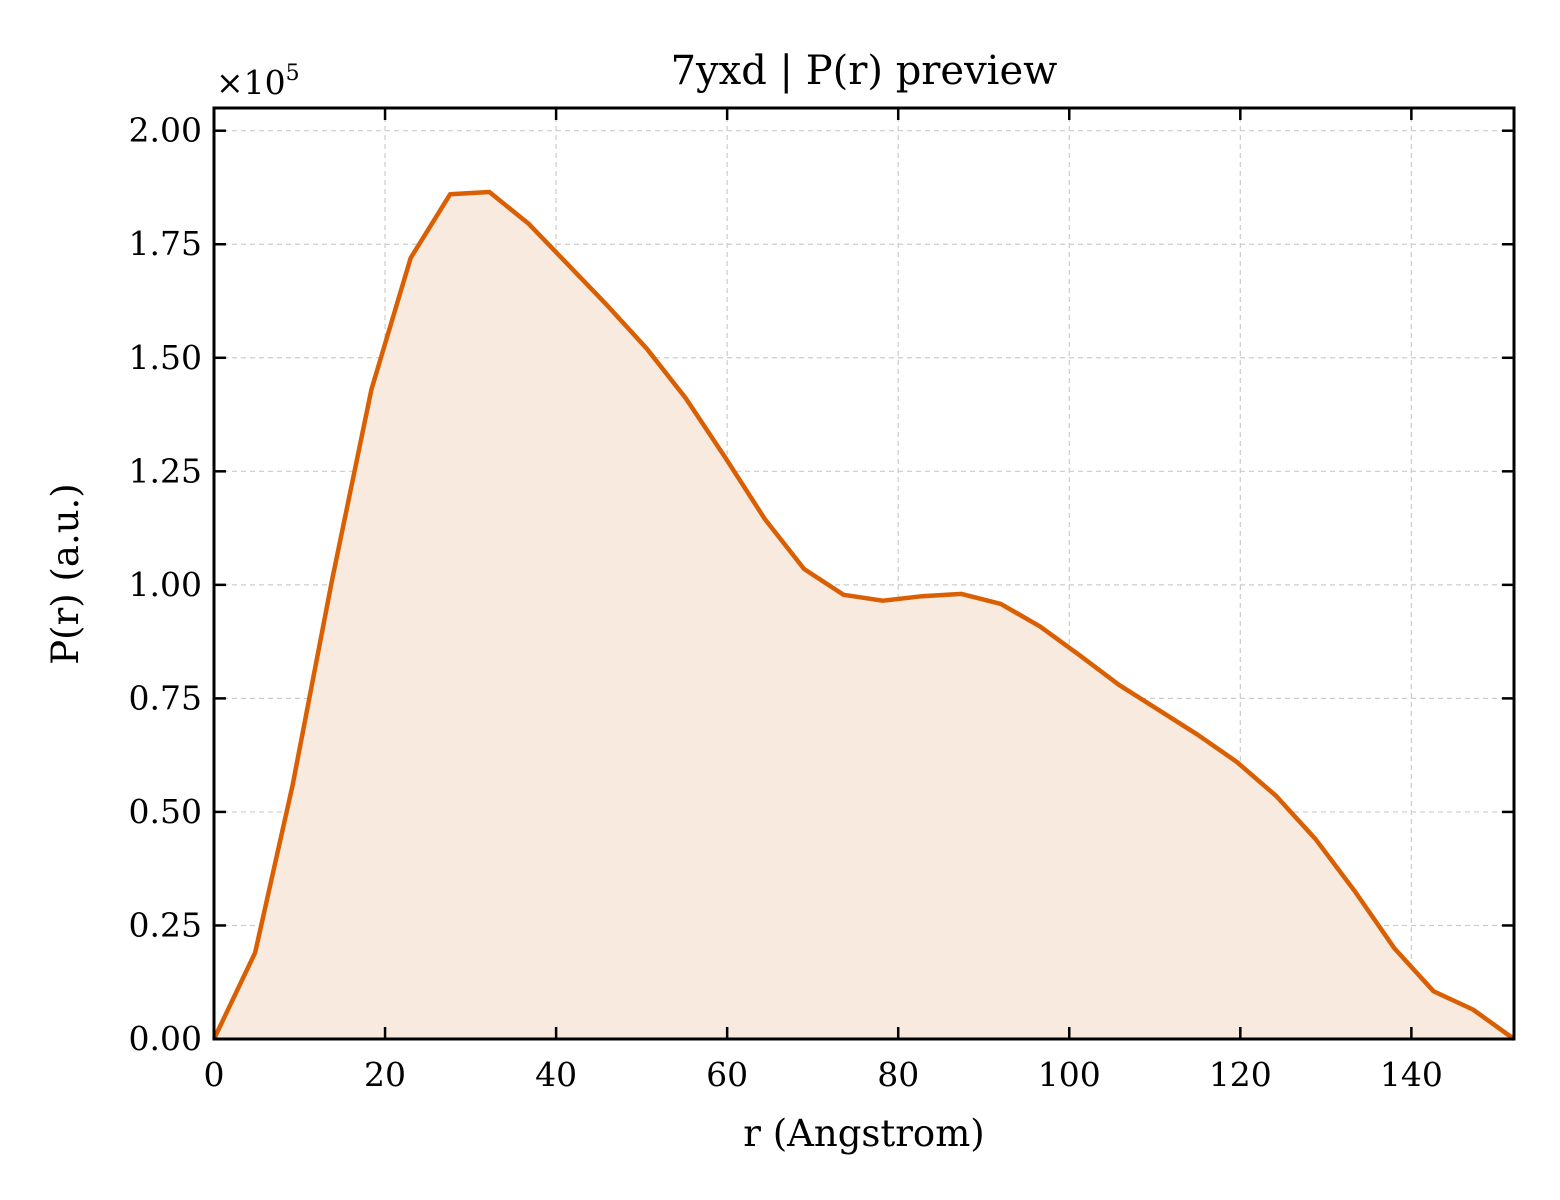 The image size is (1560, 1200). What do you see at coordinates (898, 1074) in the screenshot?
I see `x-tick-label: 80` at bounding box center [898, 1074].